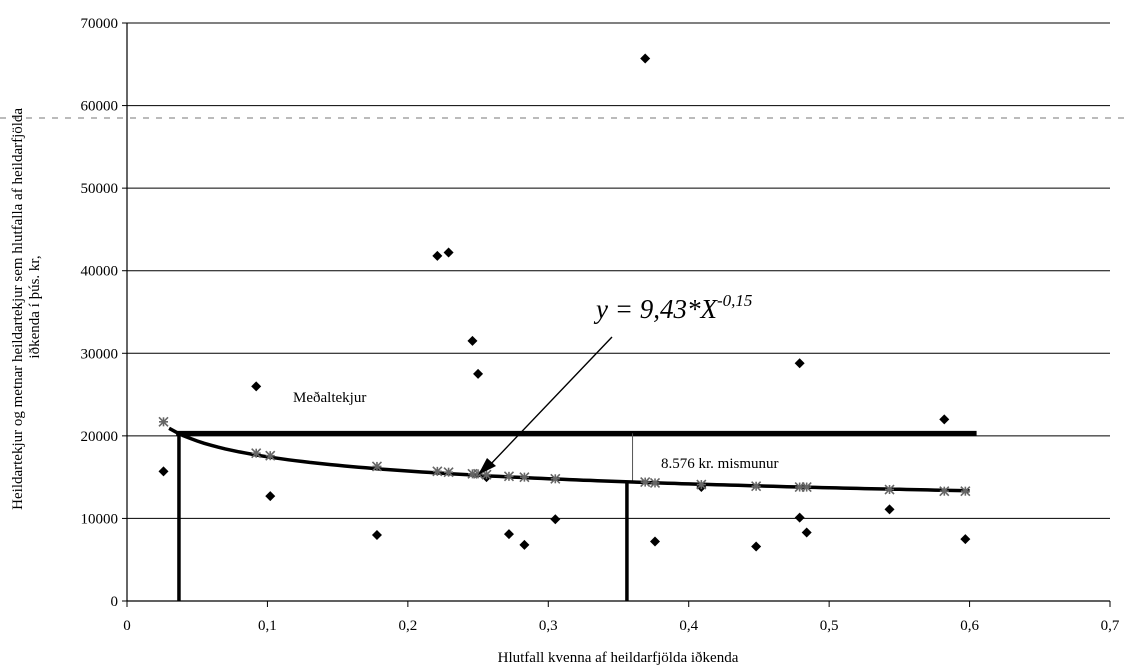  Describe the element at coordinates (100, 519) in the screenshot. I see `y-tick-label: 10000` at that location.